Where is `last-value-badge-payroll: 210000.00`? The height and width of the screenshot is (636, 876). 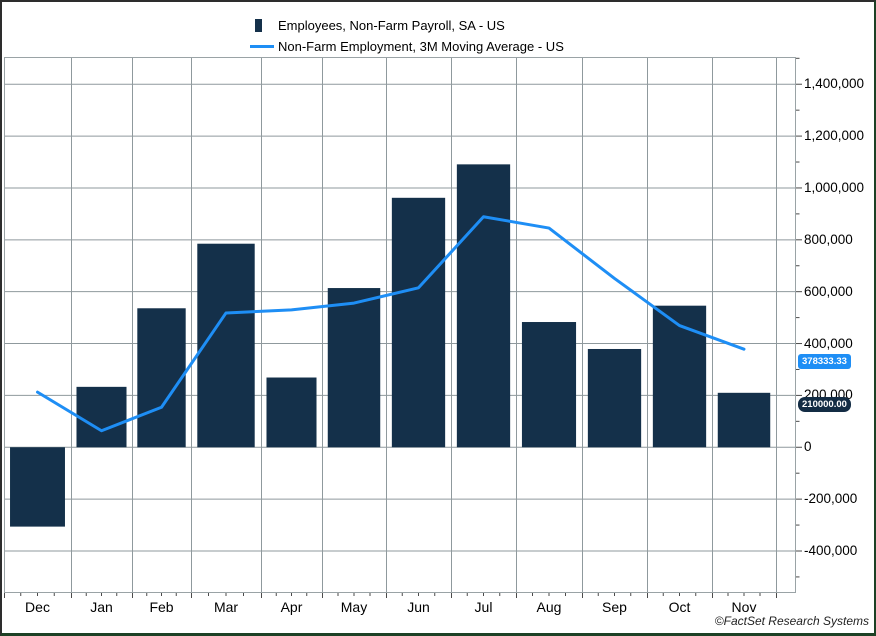 last-value-badge-payroll: 210000.00 is located at coordinates (824, 405).